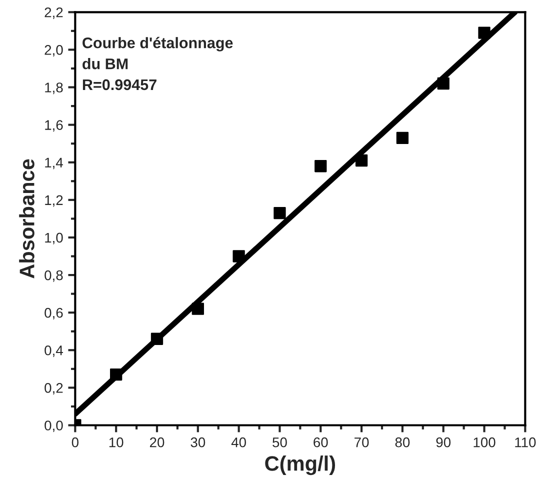 The height and width of the screenshot is (486, 537). What do you see at coordinates (53, 389) in the screenshot?
I see `y-tick-label: 0,2` at bounding box center [53, 389].